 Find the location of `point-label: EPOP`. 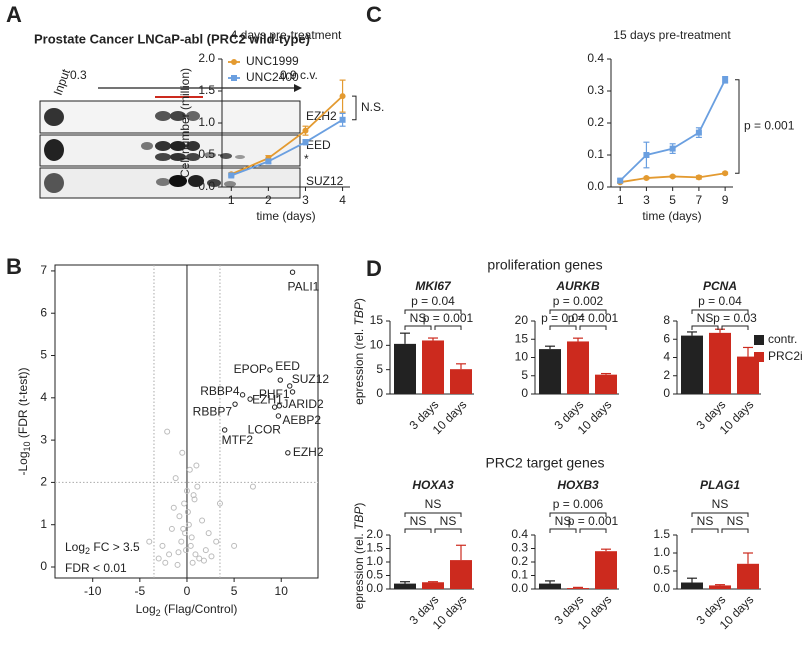

point-label: EPOP is located at coordinates (250, 369).